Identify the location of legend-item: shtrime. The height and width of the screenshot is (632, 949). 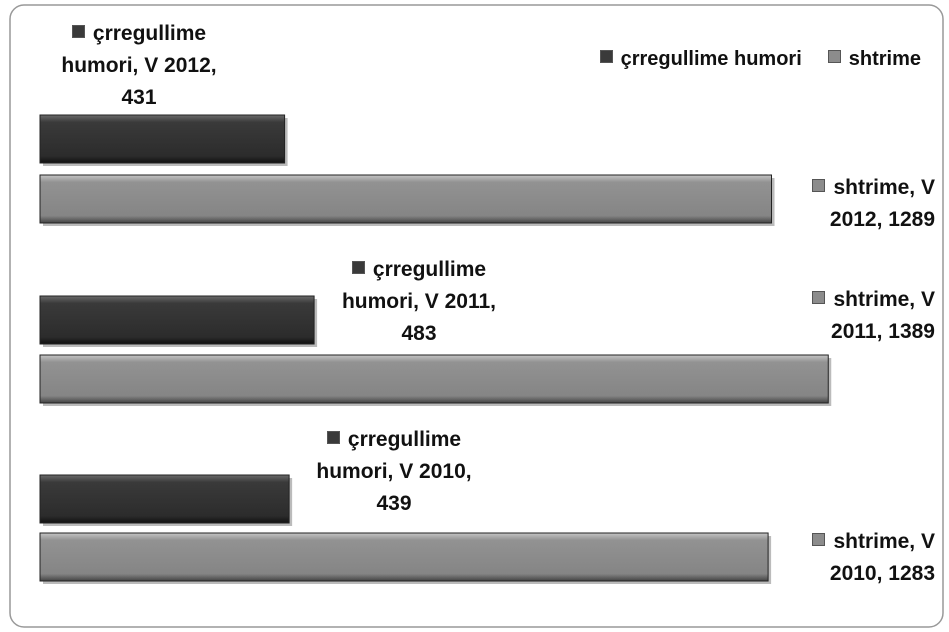
(874, 59).